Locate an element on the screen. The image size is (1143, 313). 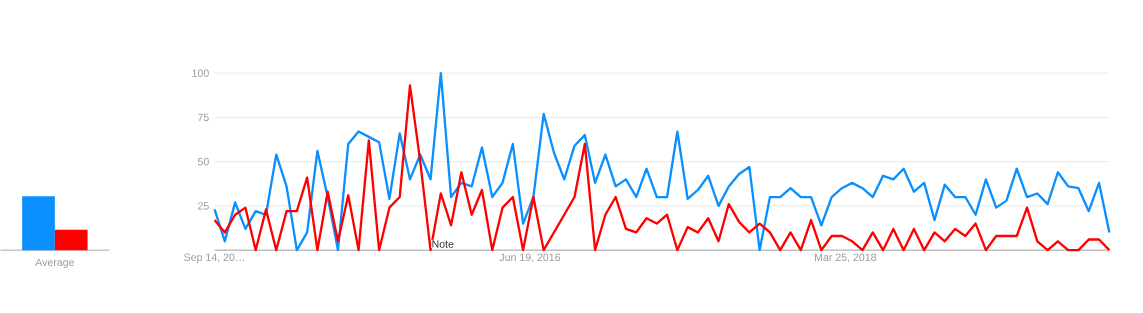
y-tick-label: 100 is located at coordinates (200, 73).